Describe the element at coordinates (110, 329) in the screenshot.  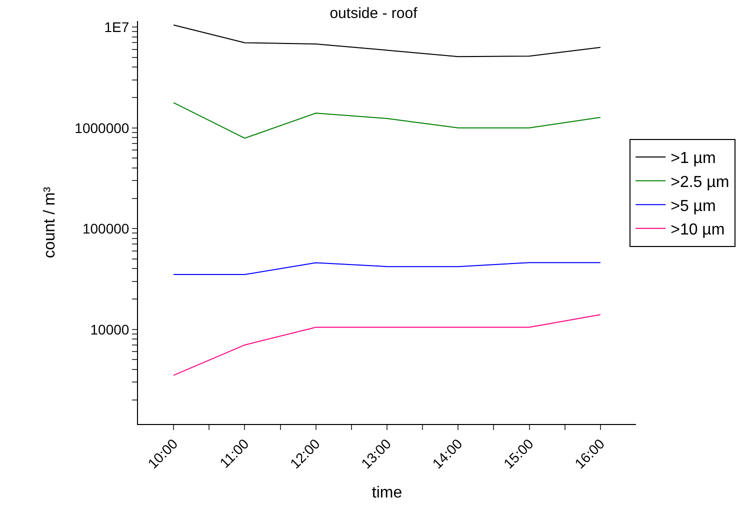
I see `y-tick-label: 10000` at that location.